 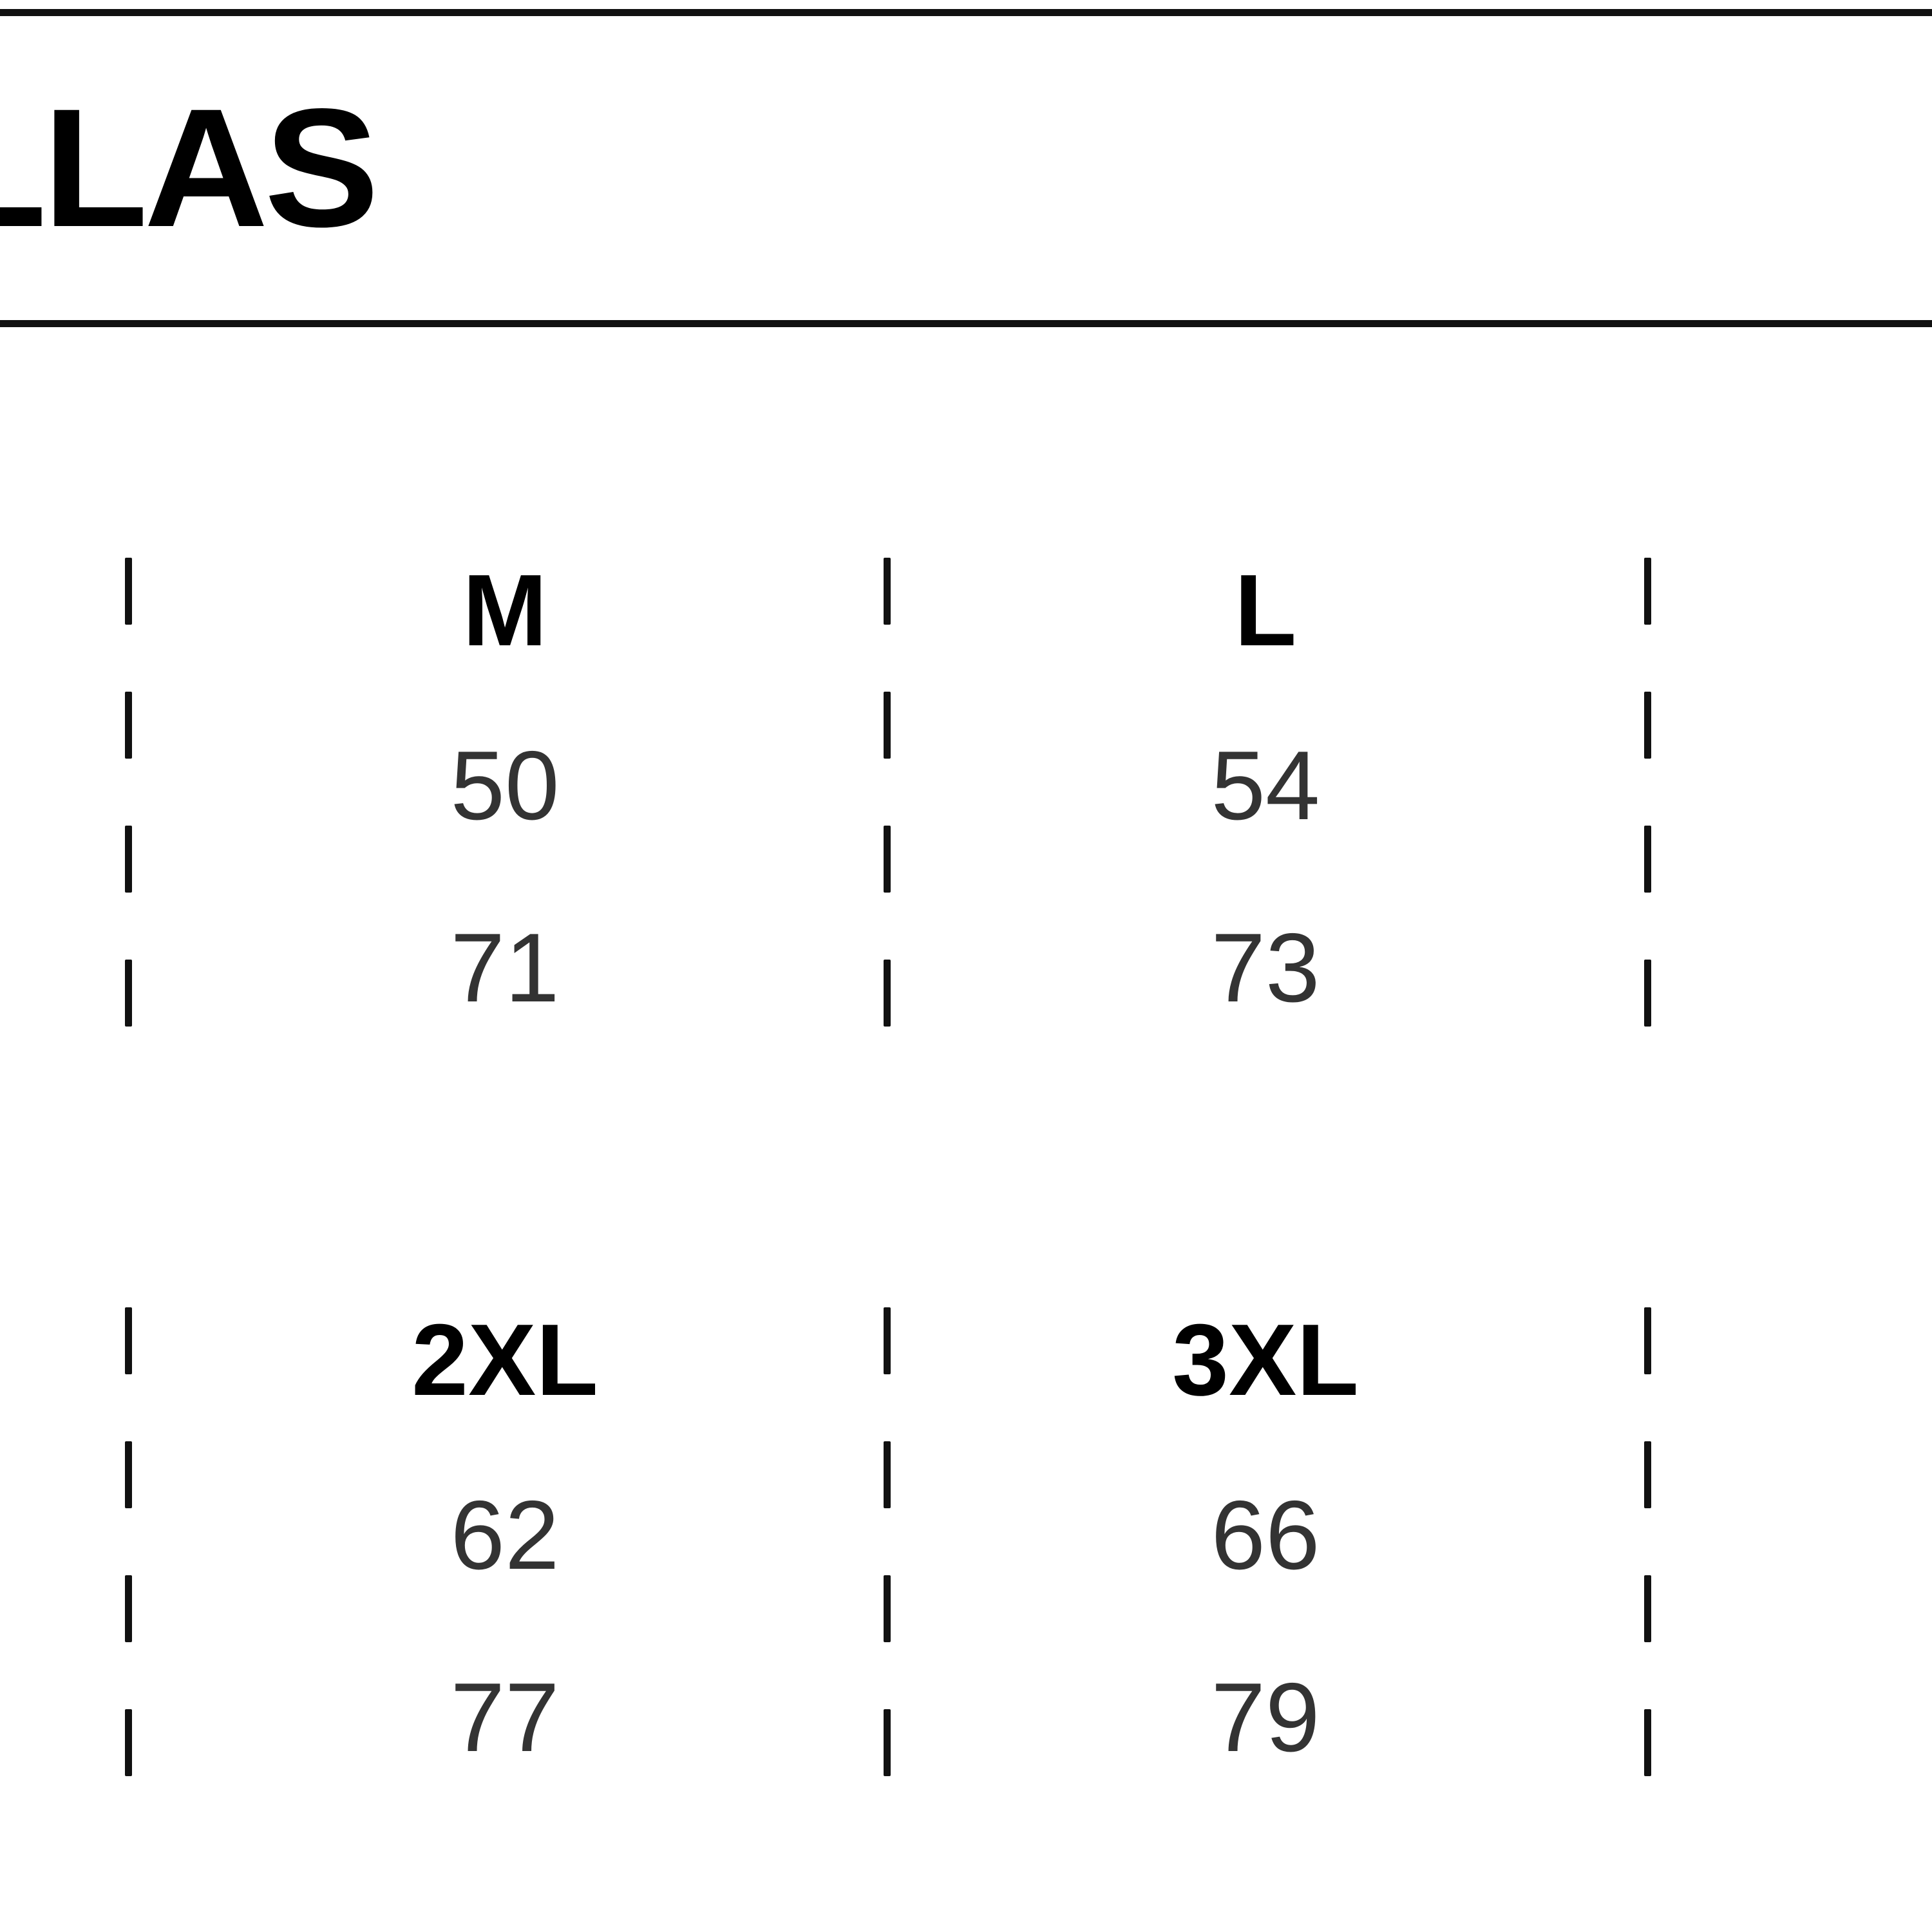 What do you see at coordinates (505, 785) in the screenshot?
I see `size-value: 50` at bounding box center [505, 785].